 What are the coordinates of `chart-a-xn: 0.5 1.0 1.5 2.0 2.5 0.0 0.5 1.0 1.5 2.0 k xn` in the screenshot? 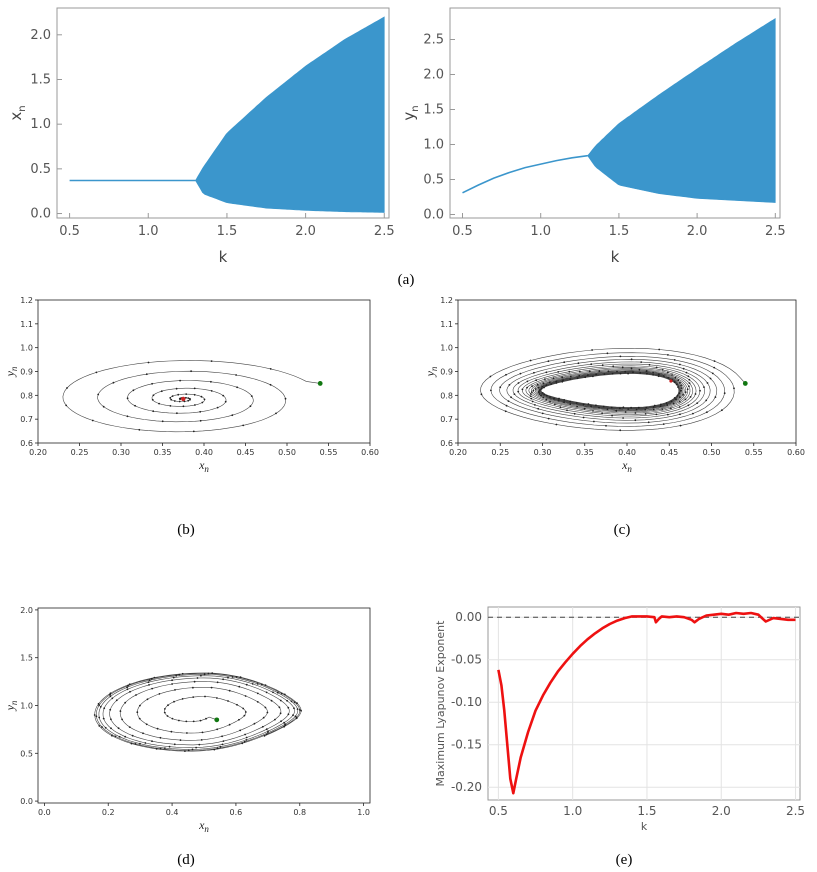 It's located at (201, 136).